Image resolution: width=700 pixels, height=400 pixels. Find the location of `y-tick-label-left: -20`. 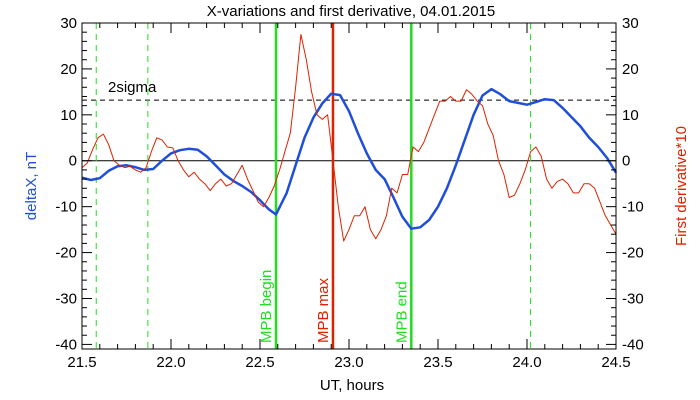

y-tick-label-left: -20 is located at coordinates (66, 253).